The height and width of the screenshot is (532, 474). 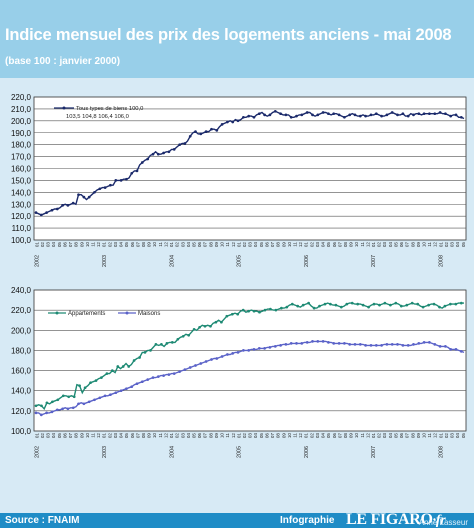 What do you see at coordinates (21, 121) in the screenshot?
I see `y-tick-label: 200,0` at bounding box center [21, 121].